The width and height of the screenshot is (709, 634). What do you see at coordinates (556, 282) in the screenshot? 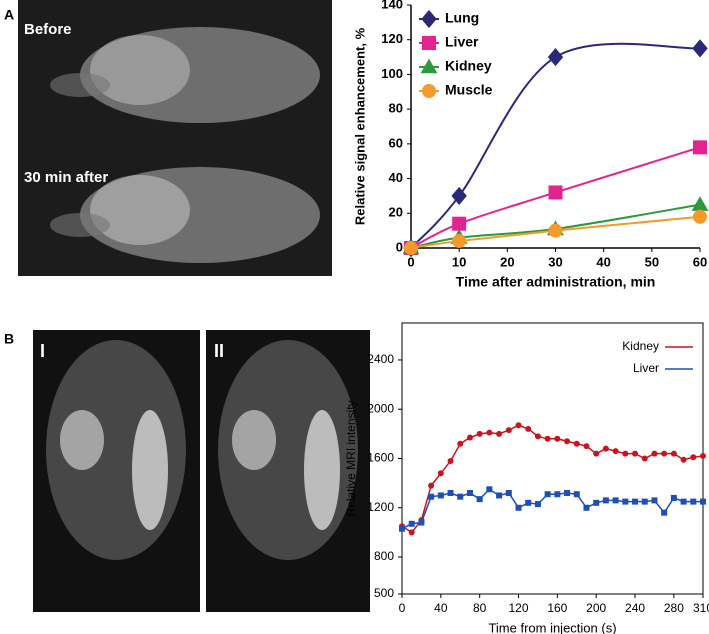
I see `x-axis-label: Time after administration, min` at bounding box center [556, 282].